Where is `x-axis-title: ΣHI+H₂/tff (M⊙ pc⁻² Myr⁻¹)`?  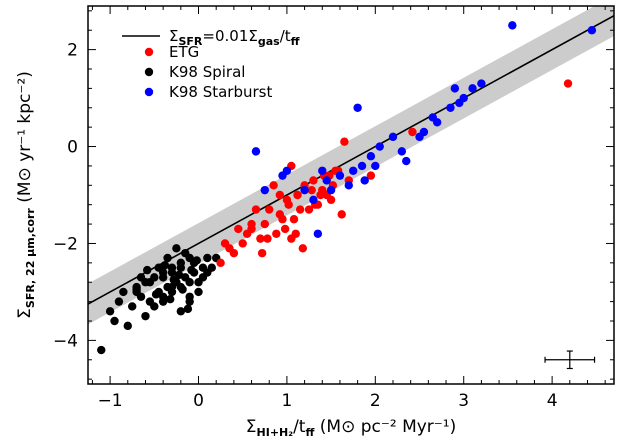
x-axis-title: ΣHI+H₂/tff (M⊙ pc⁻² Myr⁻¹) is located at coordinates (351, 428).